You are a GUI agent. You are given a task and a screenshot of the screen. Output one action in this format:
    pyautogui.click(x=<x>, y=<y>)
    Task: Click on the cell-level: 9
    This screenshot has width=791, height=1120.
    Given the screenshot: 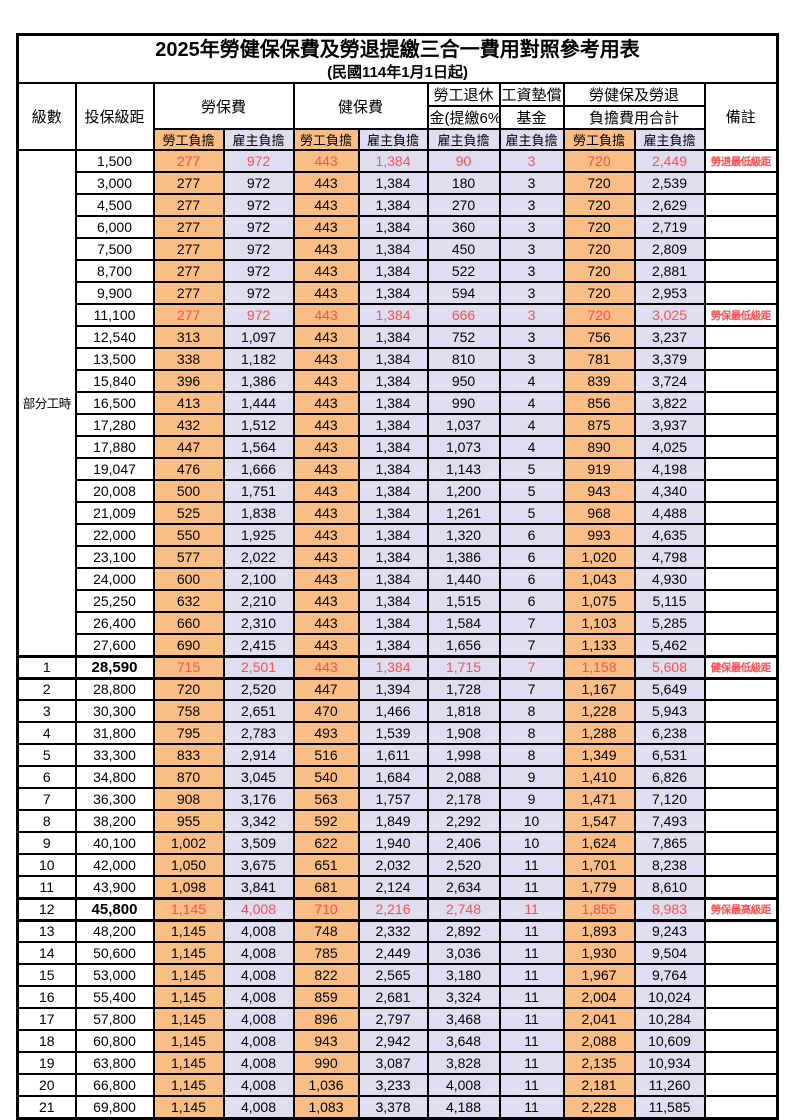 What is the action you would take?
    pyautogui.click(x=46, y=843)
    